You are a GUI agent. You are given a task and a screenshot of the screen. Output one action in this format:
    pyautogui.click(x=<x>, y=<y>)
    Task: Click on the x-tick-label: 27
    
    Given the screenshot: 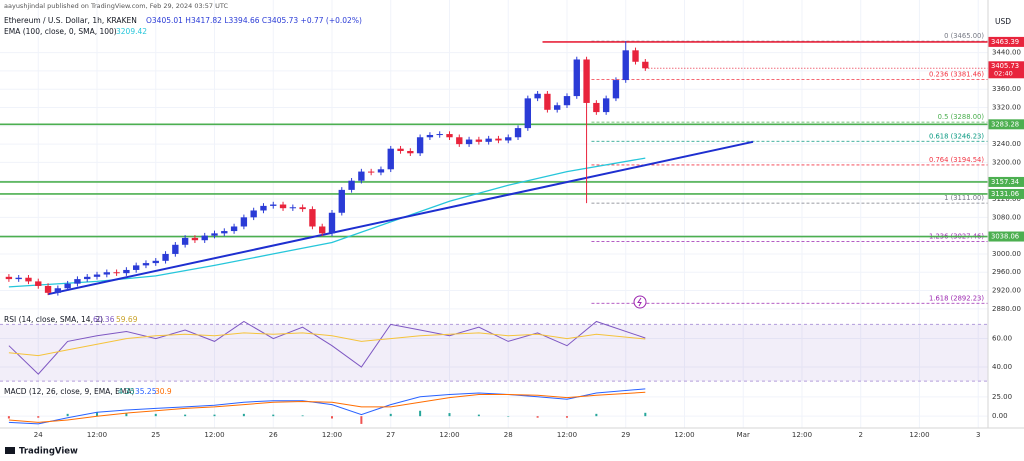 What is the action you would take?
    pyautogui.click(x=390, y=435)
    